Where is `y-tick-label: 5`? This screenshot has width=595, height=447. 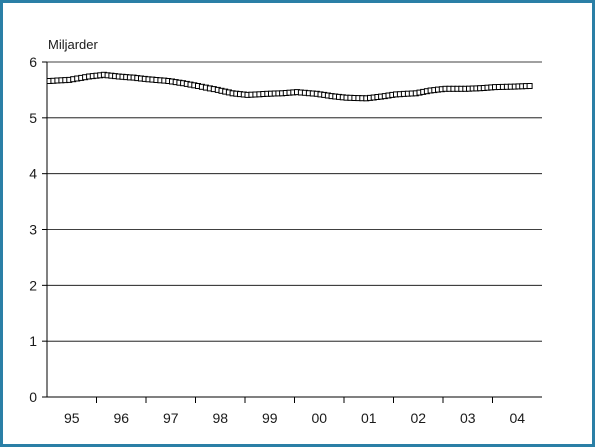
y-tick-label: 5 is located at coordinates (33, 118).